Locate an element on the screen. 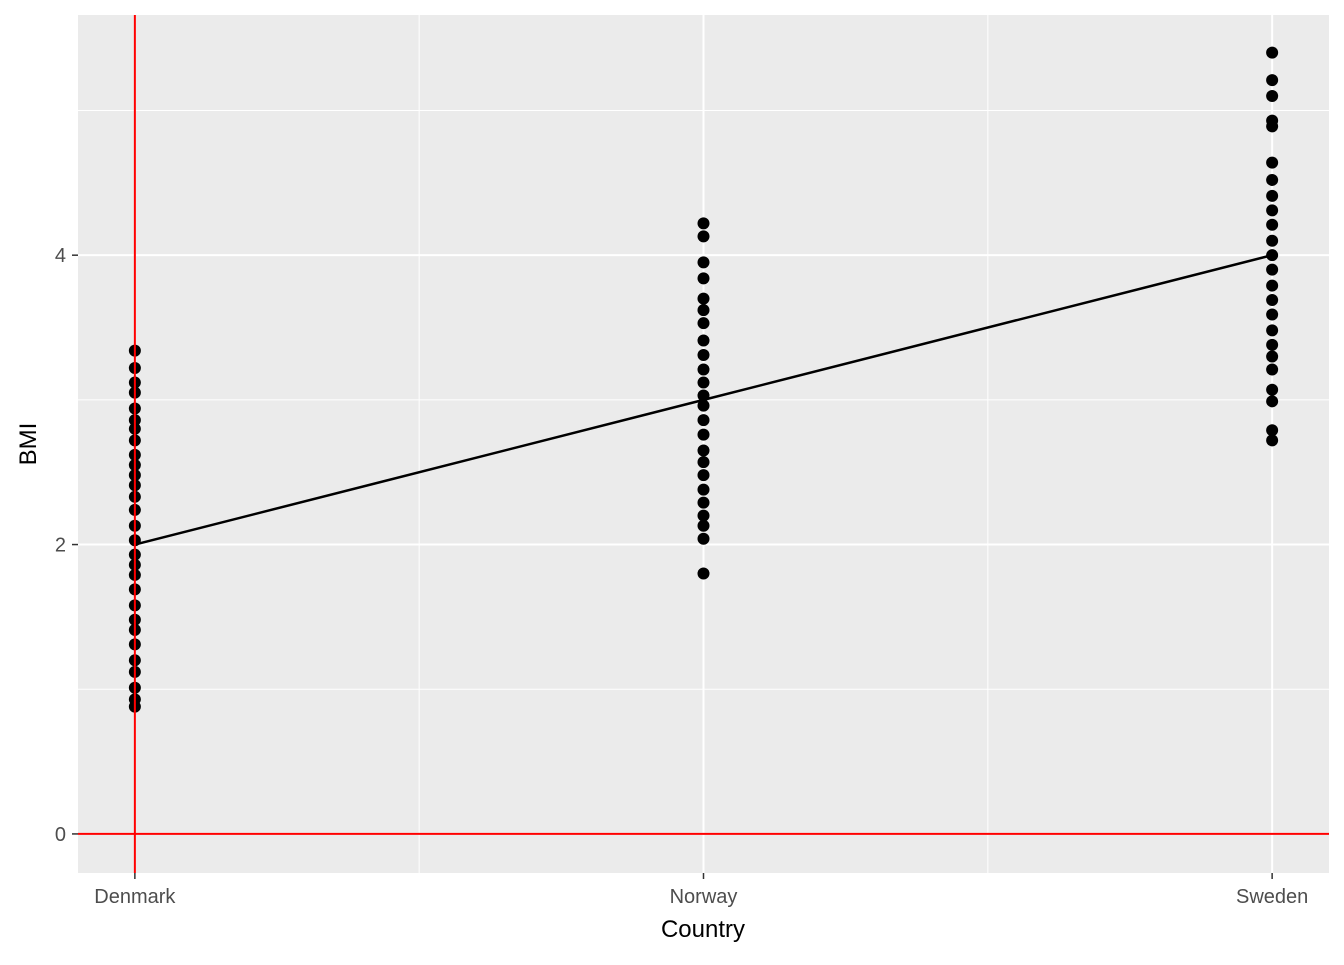  y-axis-title: BMI is located at coordinates (28, 444).